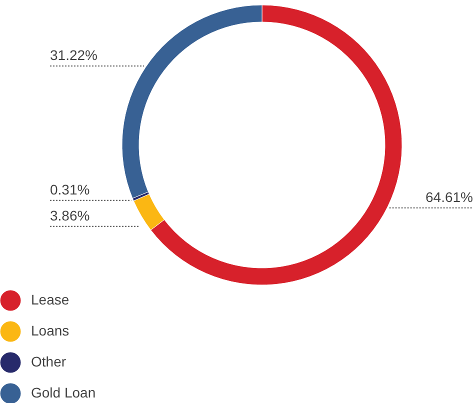  I want to click on data-label: 31.22%, so click(74, 55).